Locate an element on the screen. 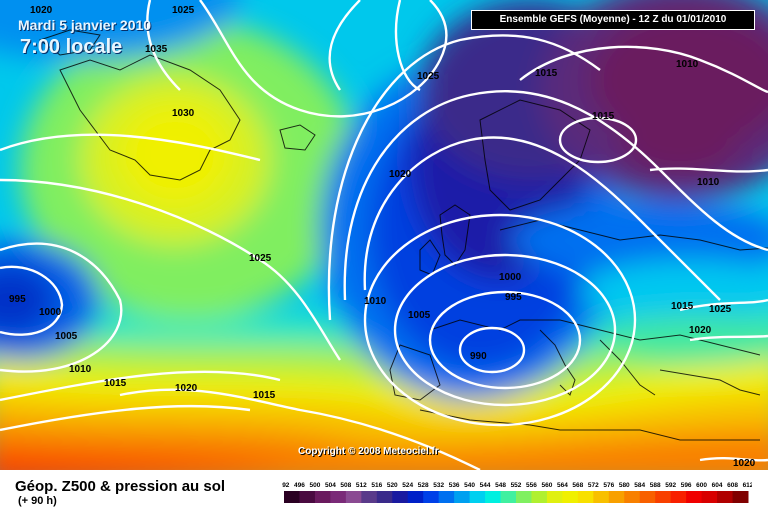 This screenshot has width=768, height=512. colorbar-tick-label: 520 is located at coordinates (392, 485).